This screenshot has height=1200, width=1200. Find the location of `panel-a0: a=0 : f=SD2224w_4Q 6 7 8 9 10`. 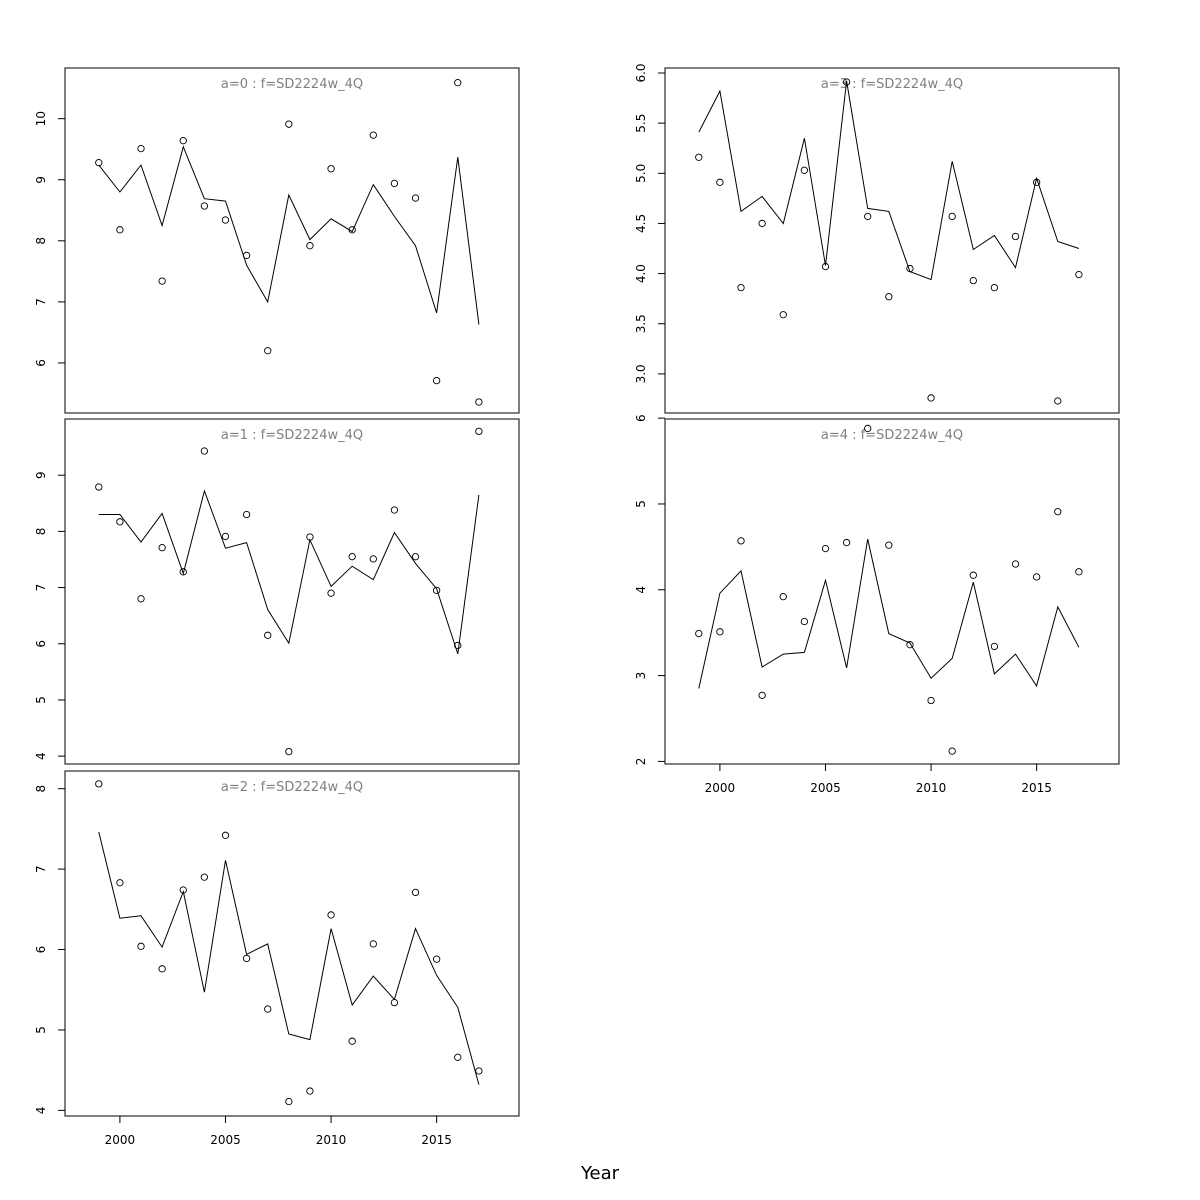

panel-a0: a=0 : f=SD2224w_4Q 6 7 8 9 10 is located at coordinates (277, 240).